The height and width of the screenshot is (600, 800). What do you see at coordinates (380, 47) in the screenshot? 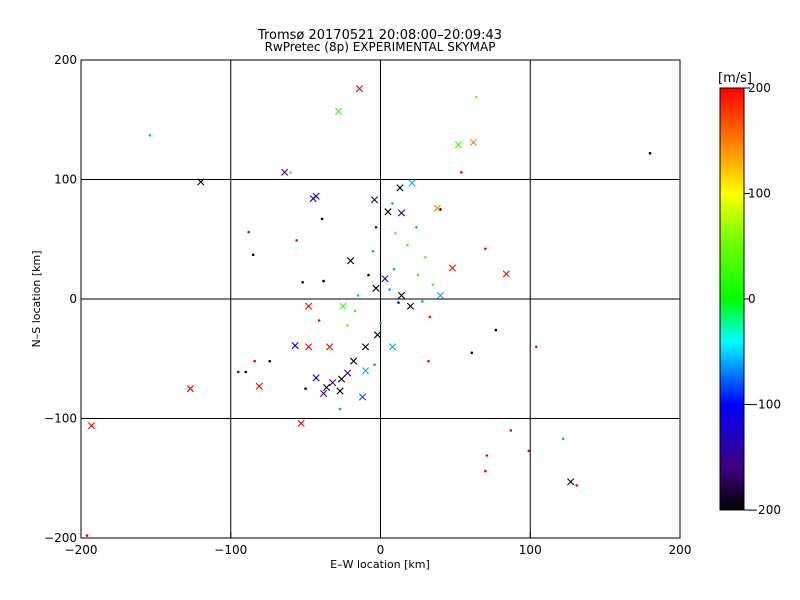
I see `chart-subtitle: RwPretec (8p) EXPERIMENTAL SKYMAP` at bounding box center [380, 47].